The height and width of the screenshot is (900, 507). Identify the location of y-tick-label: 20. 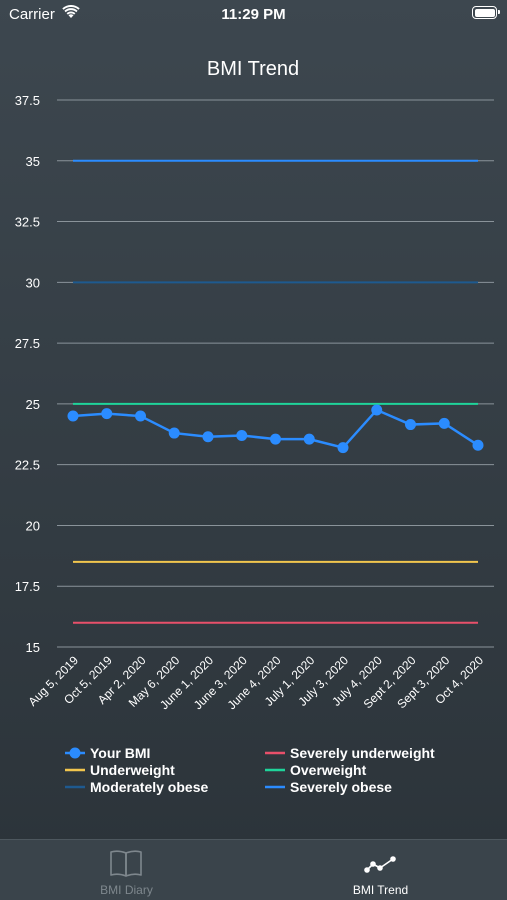
(33, 525).